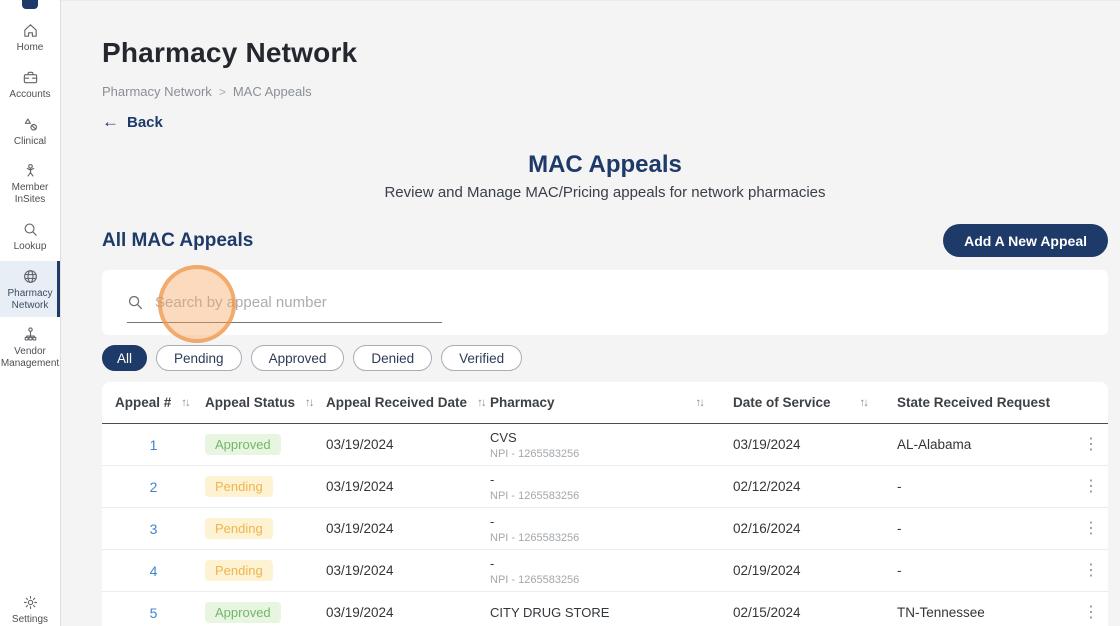 The height and width of the screenshot is (626, 1120). I want to click on column-label: Appeal Received Date, so click(397, 402).